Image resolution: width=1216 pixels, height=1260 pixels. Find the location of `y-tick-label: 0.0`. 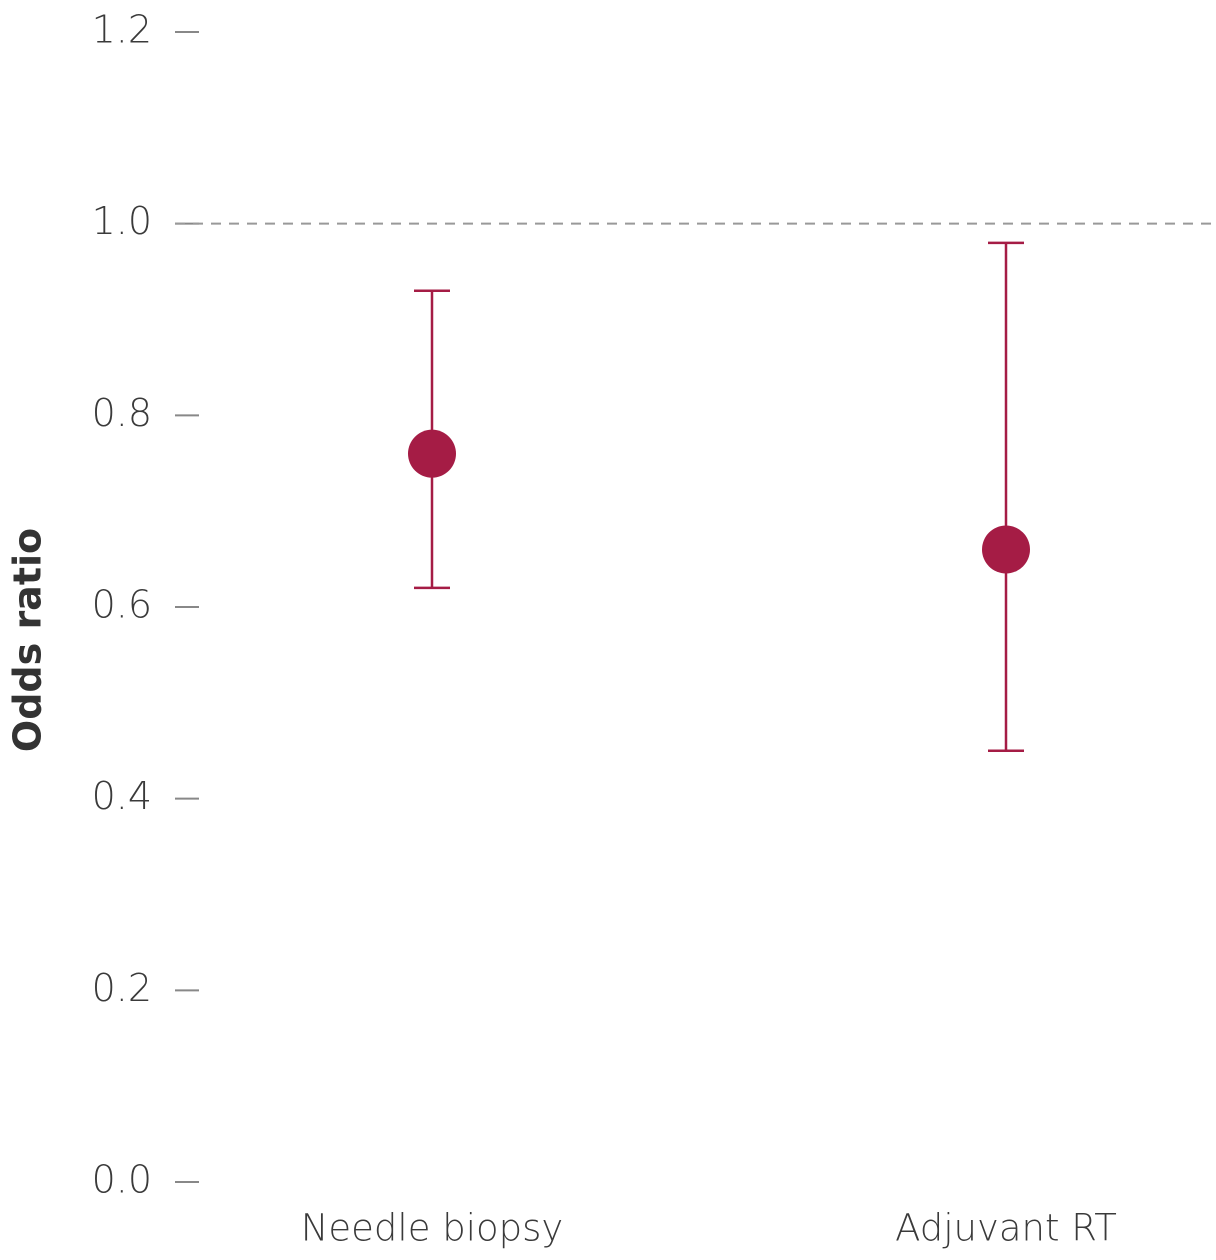

y-tick-label: 0.0 is located at coordinates (122, 1180).